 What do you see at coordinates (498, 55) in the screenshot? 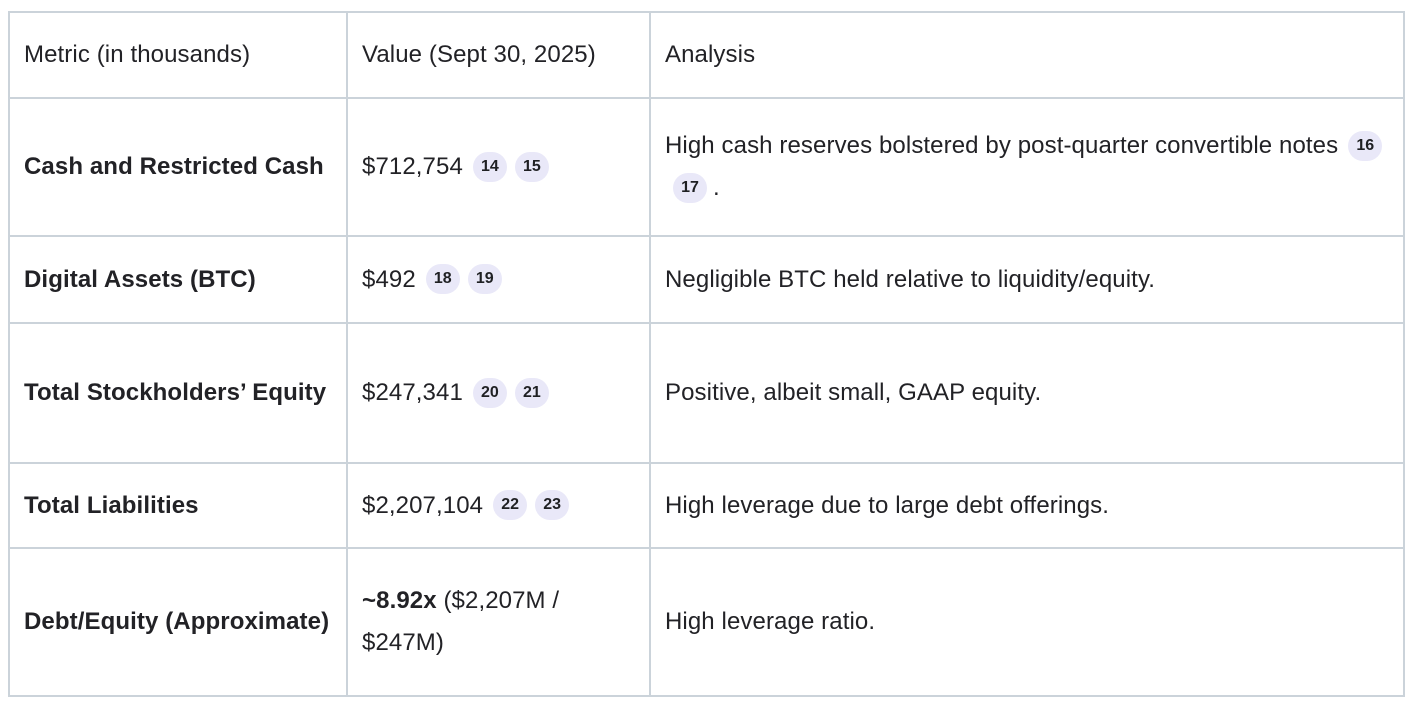
I see `col-header-value: Value (Sept 30, 2025)` at bounding box center [498, 55].